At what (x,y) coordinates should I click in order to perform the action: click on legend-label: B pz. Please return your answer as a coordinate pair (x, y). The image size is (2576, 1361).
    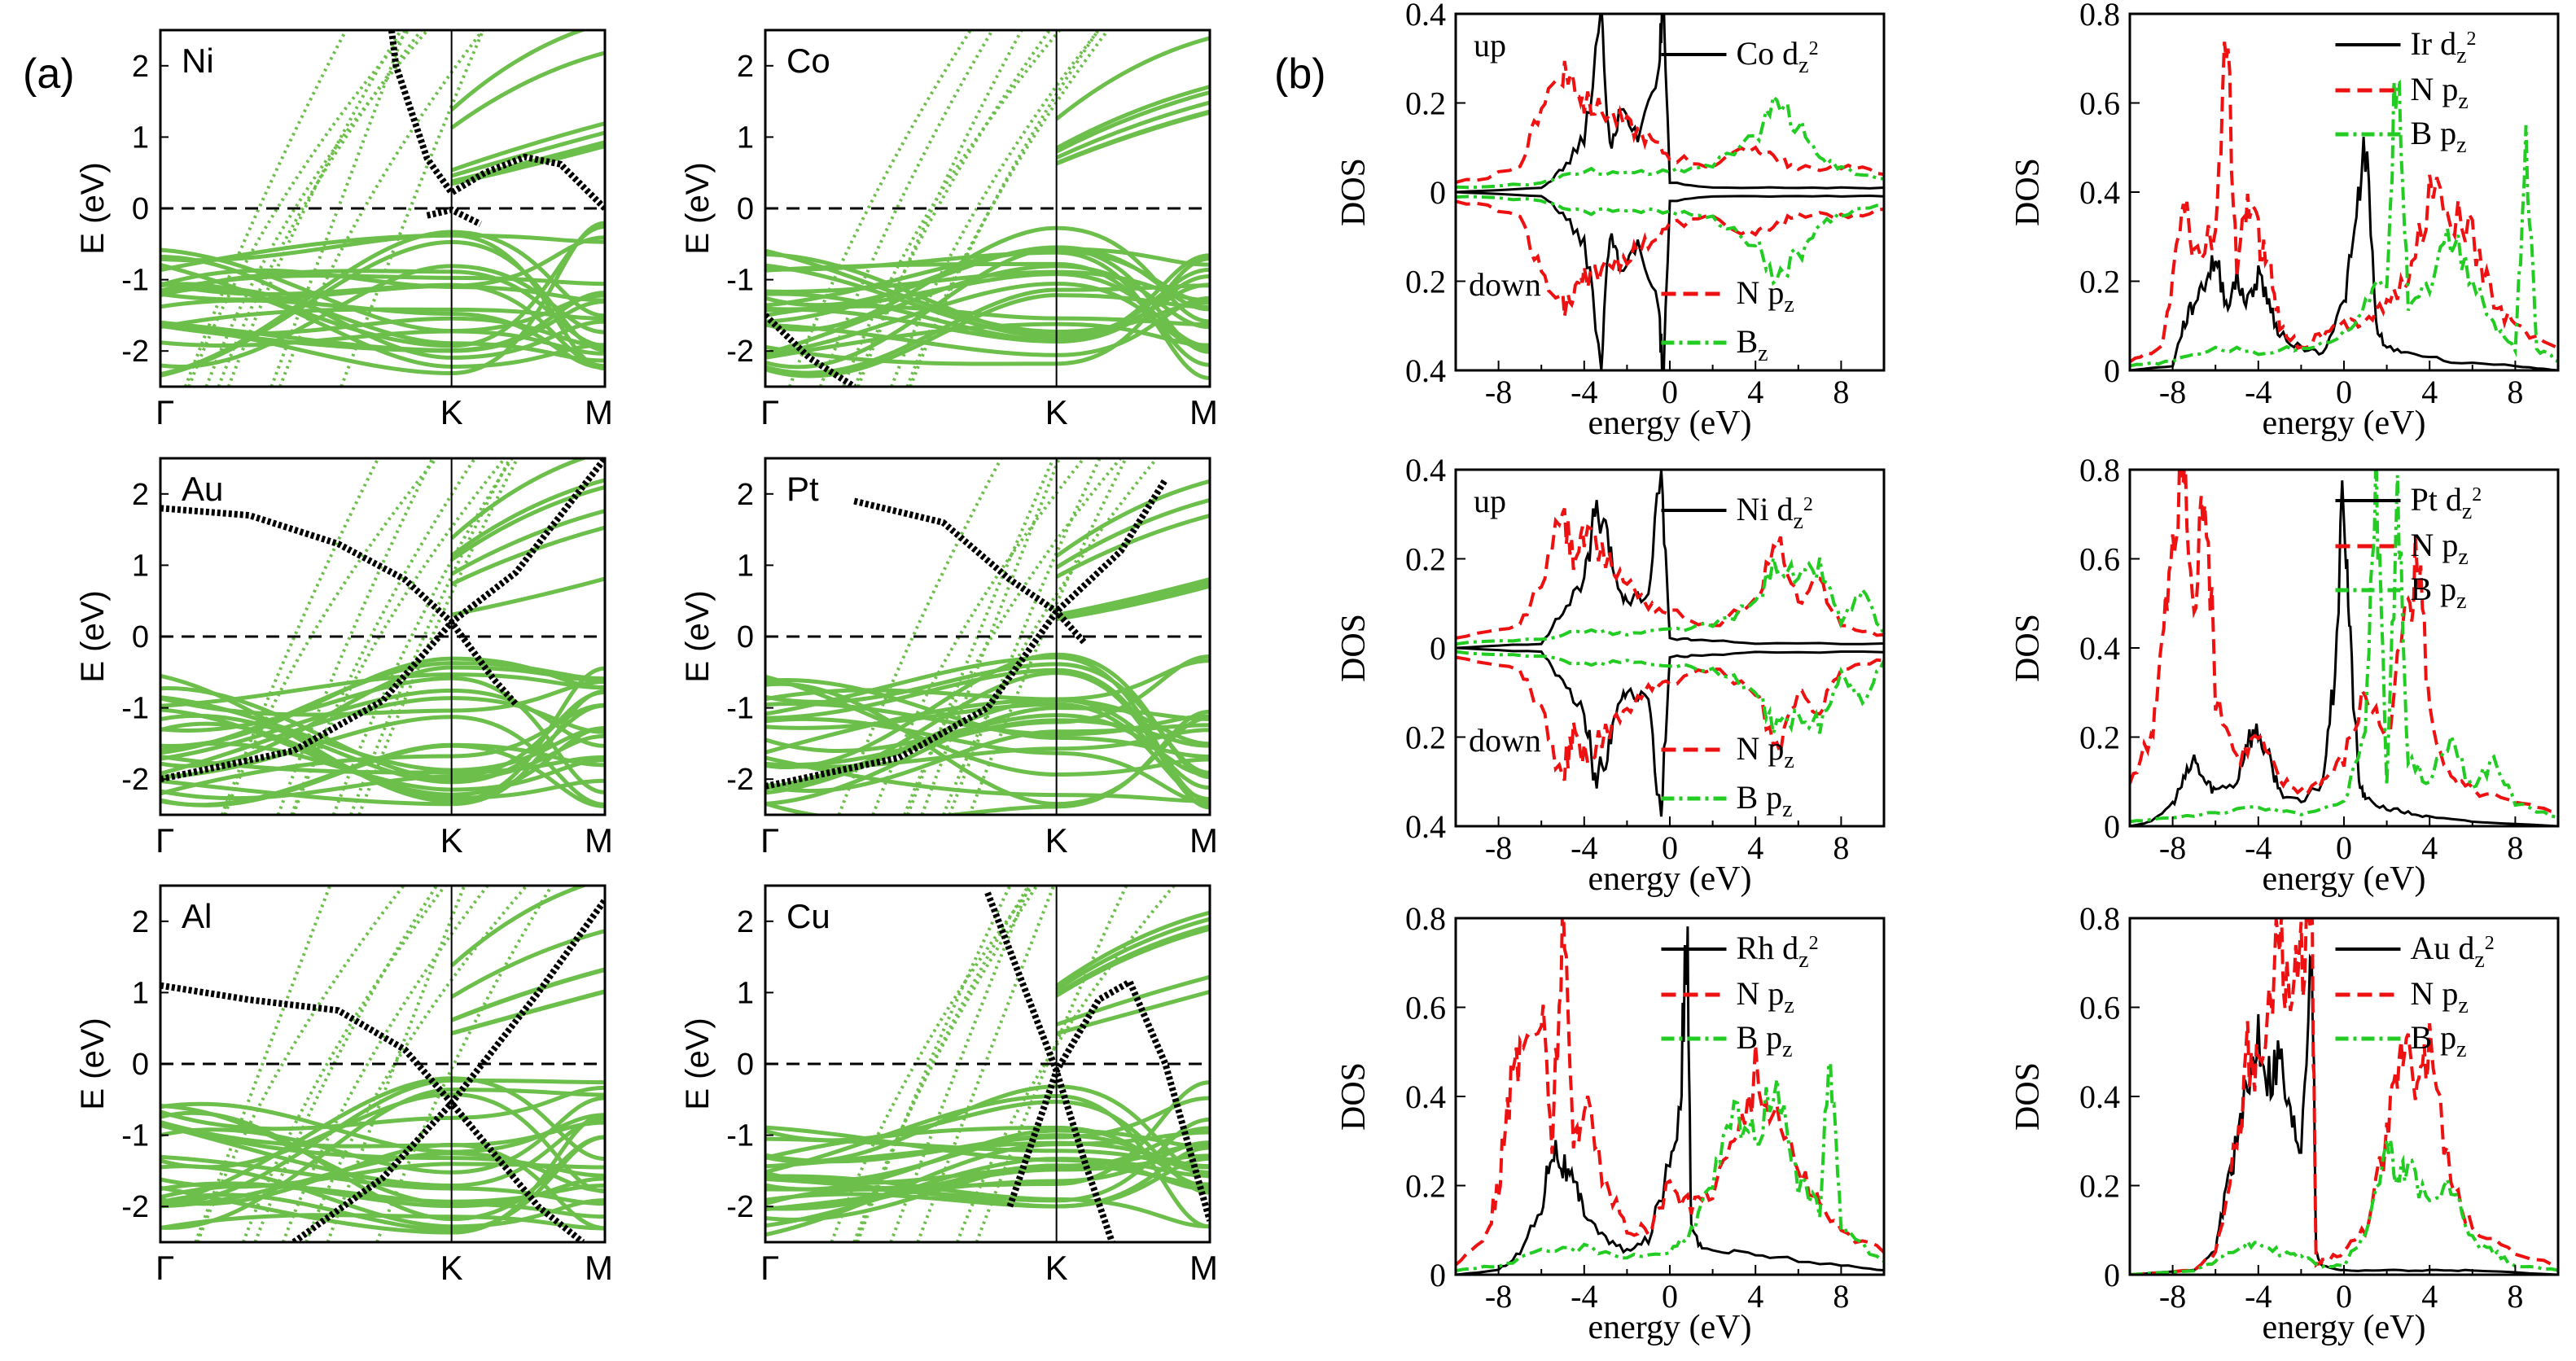
    Looking at the image, I should click on (2438, 1040).